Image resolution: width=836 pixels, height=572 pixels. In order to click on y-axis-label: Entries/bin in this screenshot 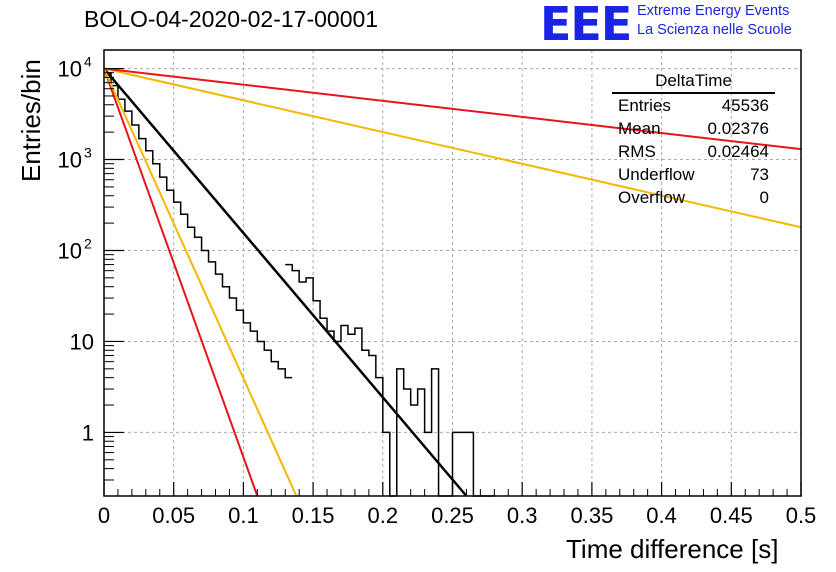, I will do `click(31, 120)`.